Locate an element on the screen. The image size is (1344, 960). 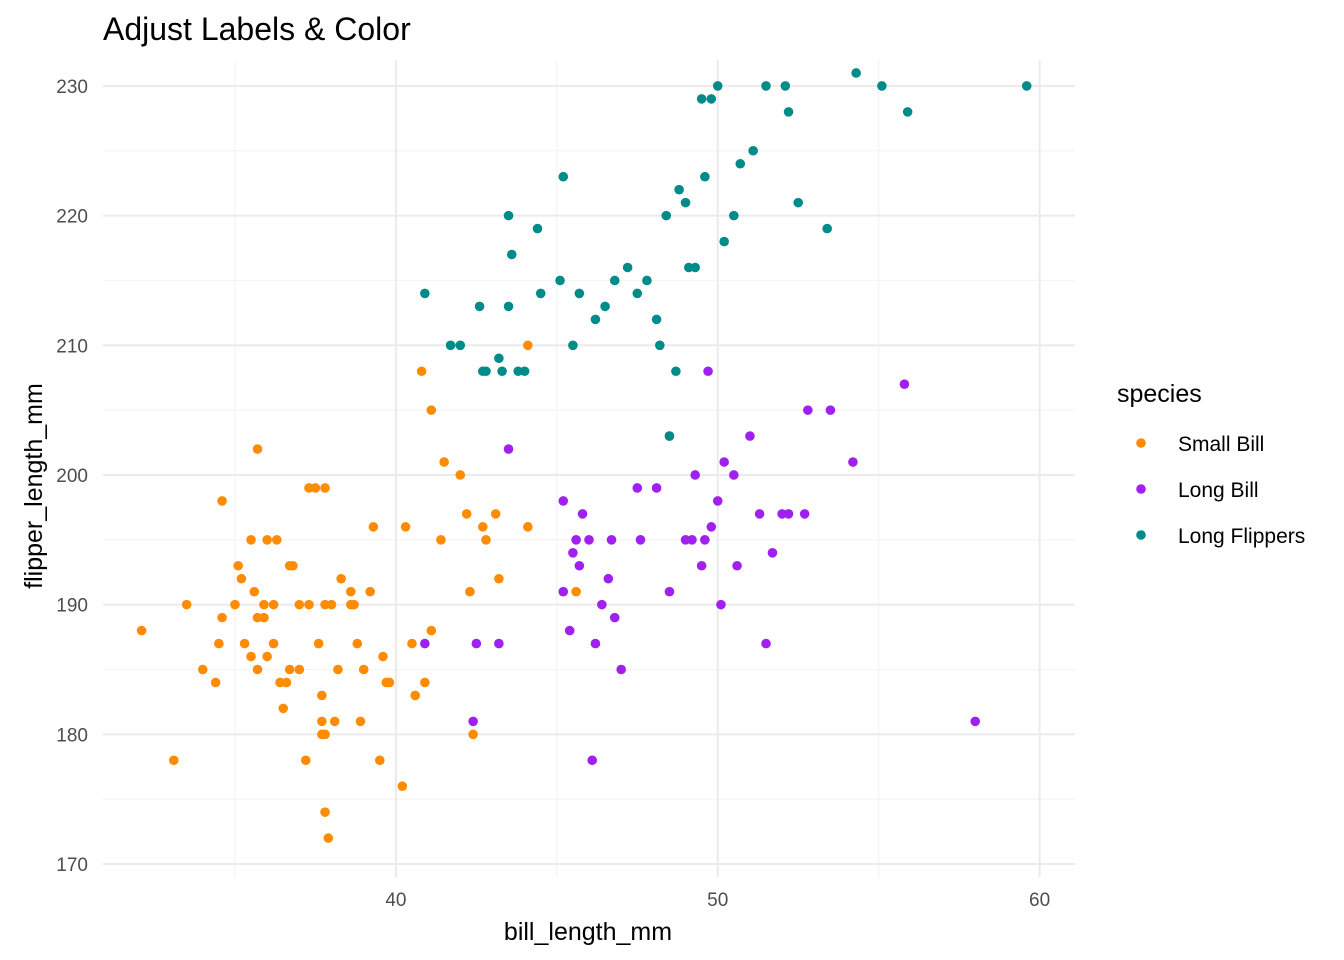
y-tick-label: 220 is located at coordinates (72, 217).